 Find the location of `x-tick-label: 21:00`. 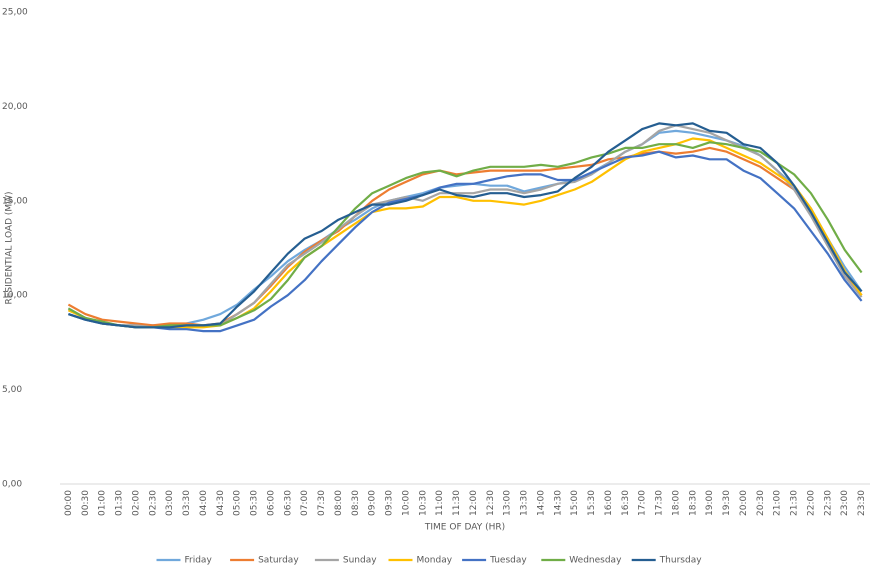

x-tick-label: 21:00 is located at coordinates (778, 503).